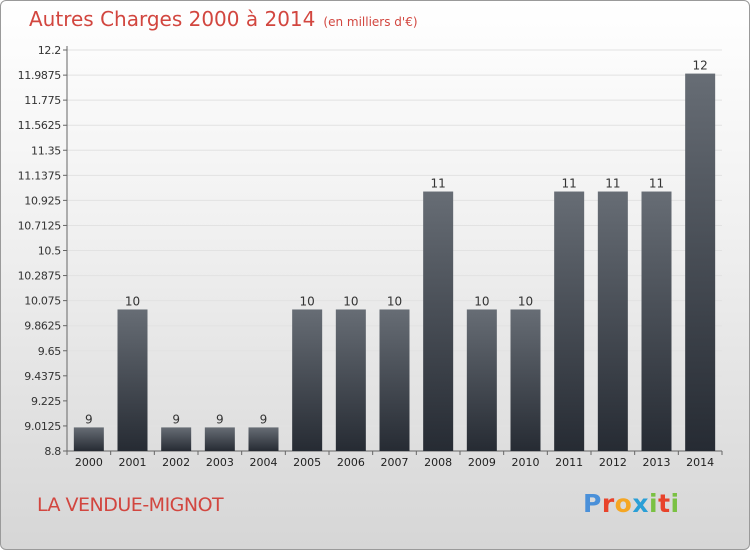  Describe the element at coordinates (395, 462) in the screenshot. I see `x-tick-label: 2007` at that location.